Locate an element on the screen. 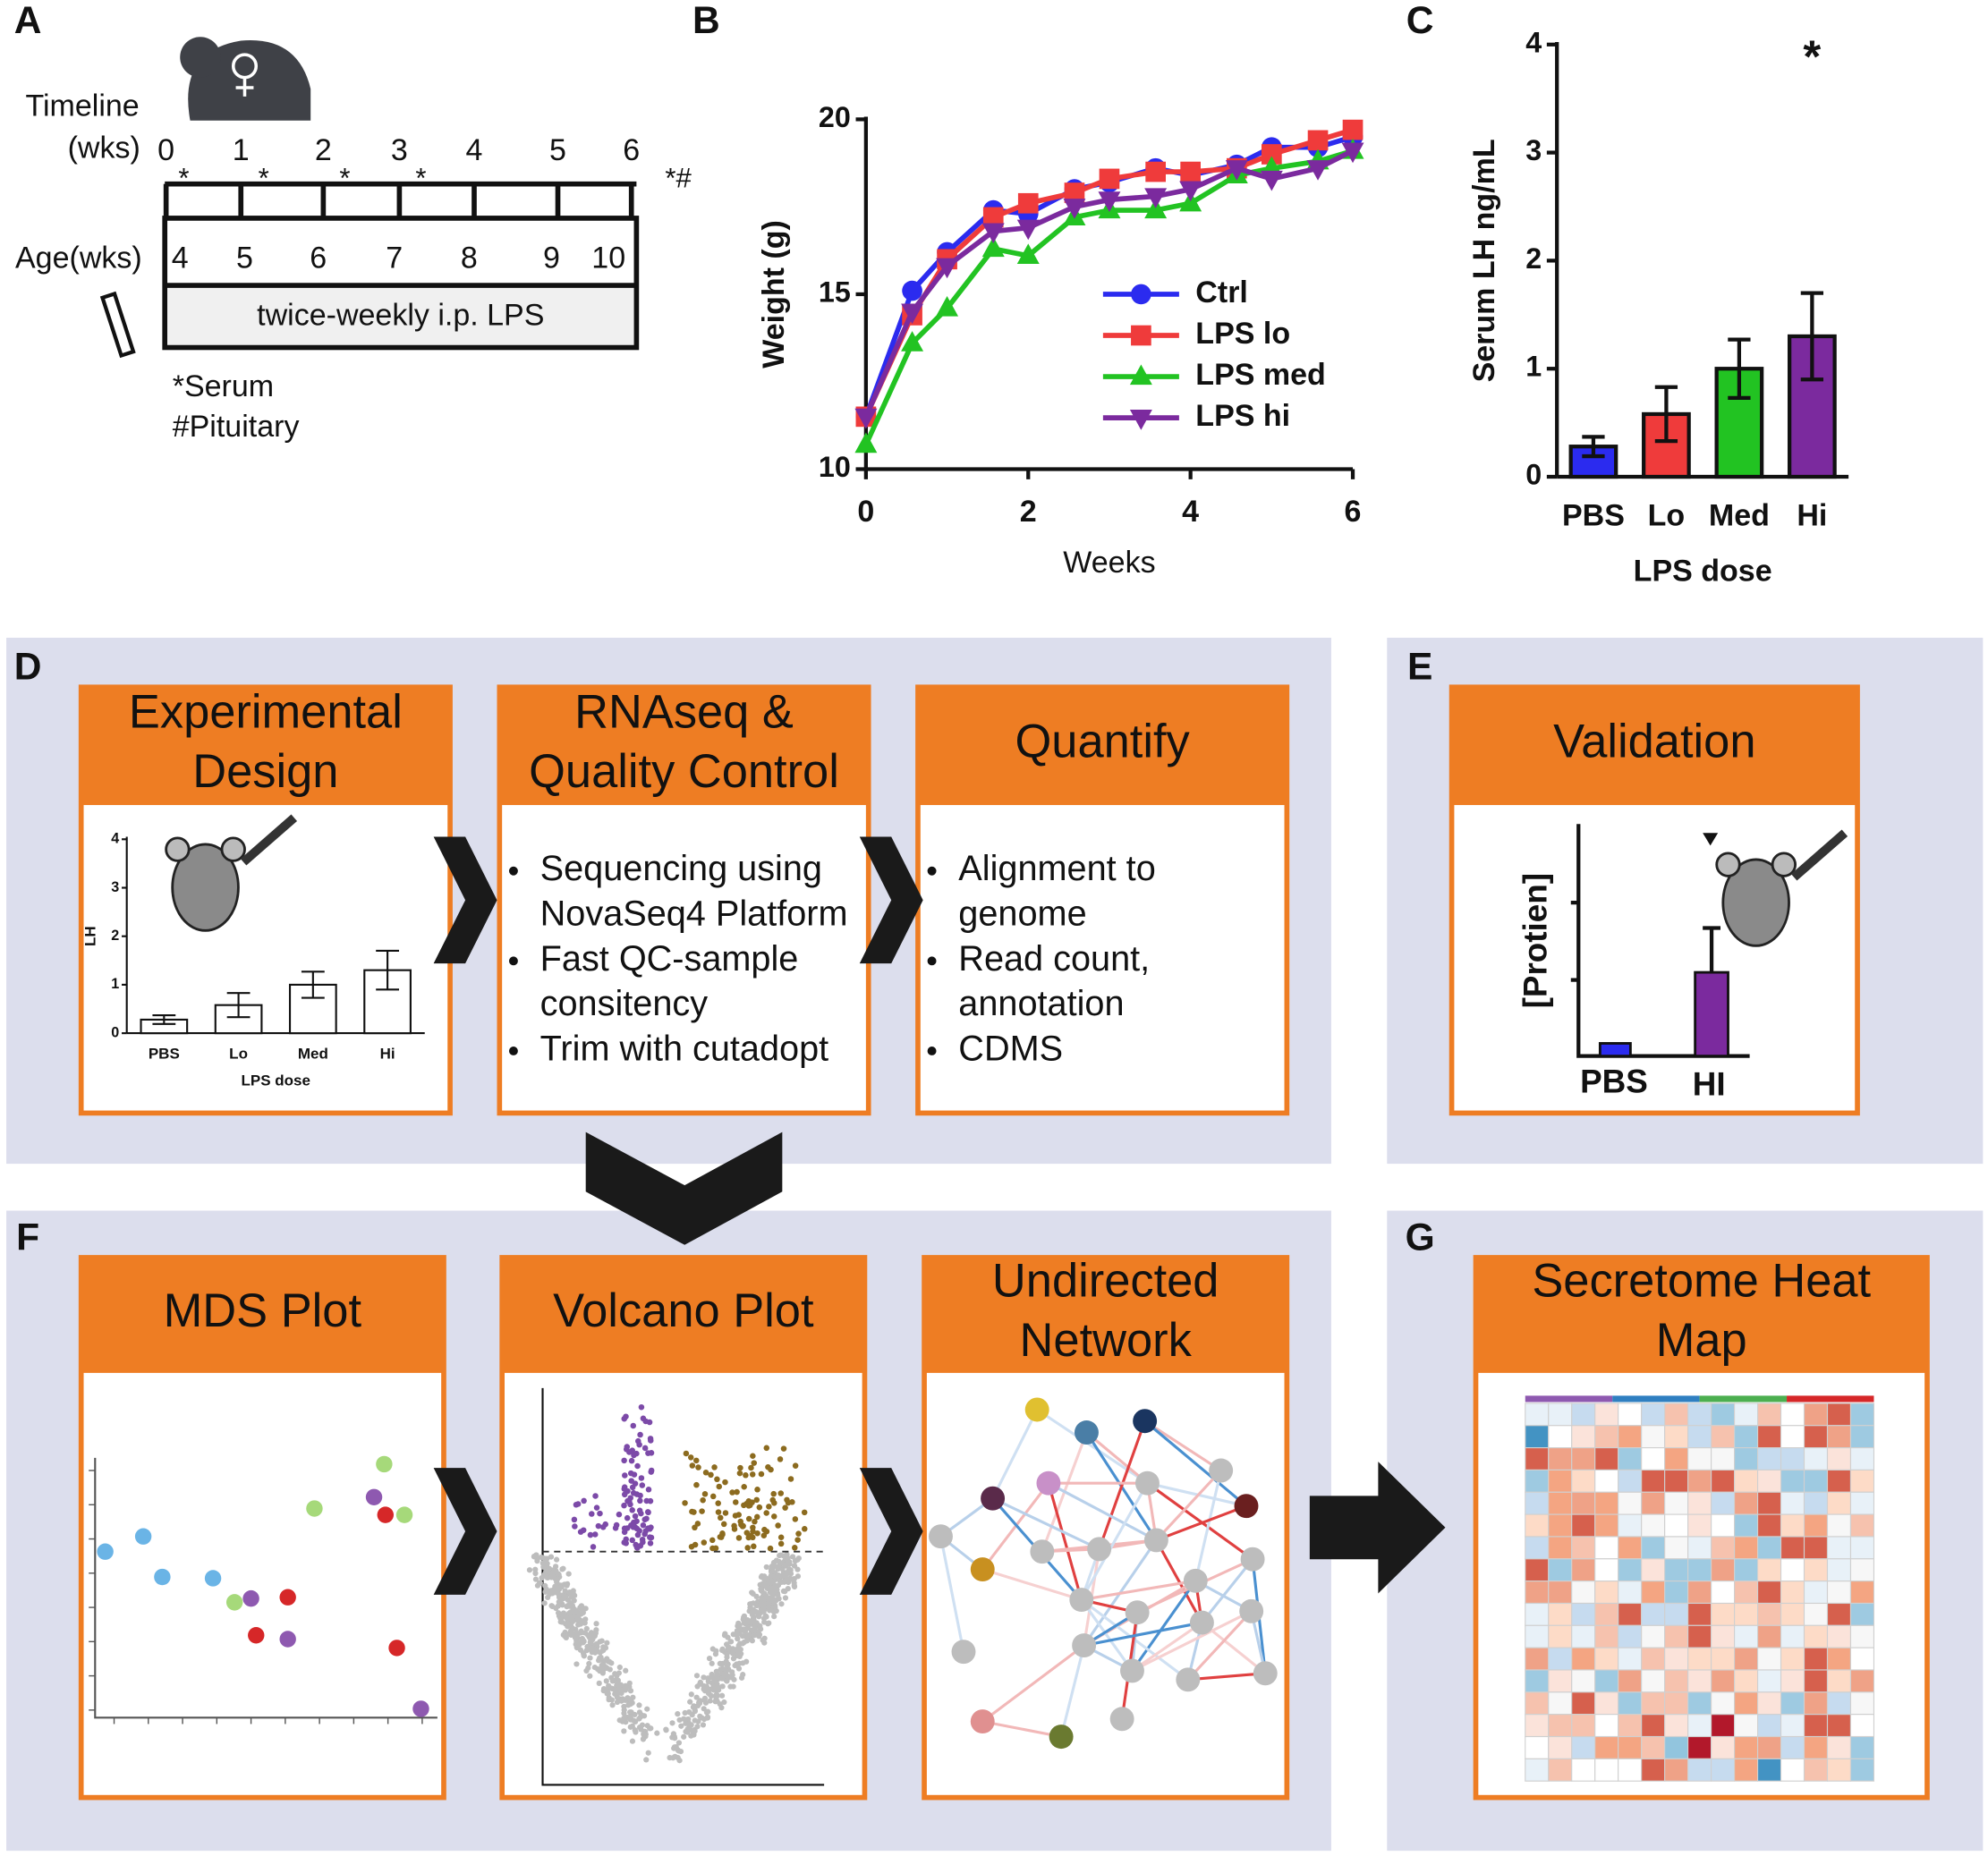 This screenshot has height=1856, width=1988. lps-text: twice-weekly i.p. LPS is located at coordinates (400, 315).